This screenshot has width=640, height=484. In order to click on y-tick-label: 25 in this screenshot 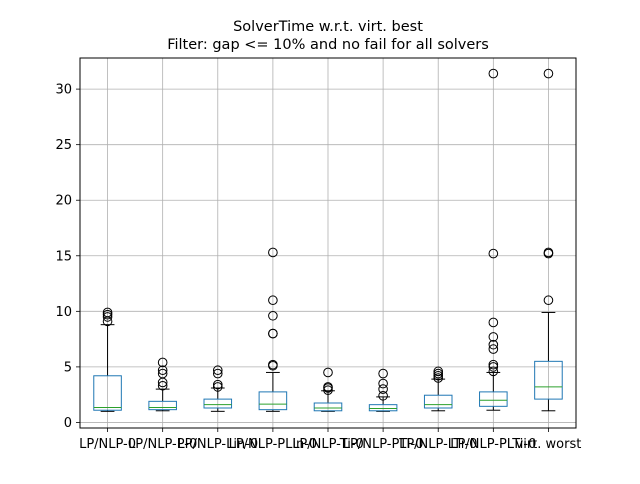, I will do `click(63, 145)`.